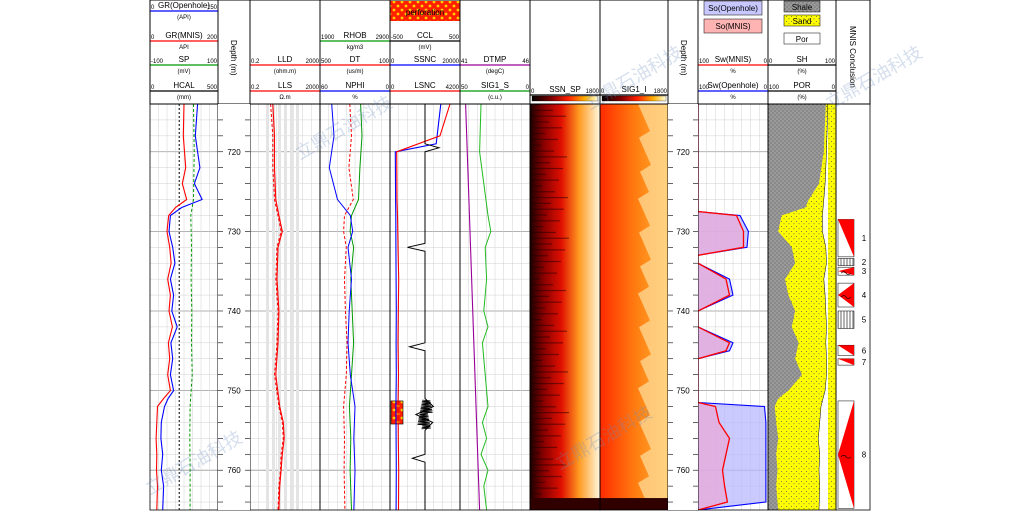 This screenshot has height=516, width=1024. What do you see at coordinates (864, 320) in the screenshot?
I see `conclusion-label: 5` at bounding box center [864, 320].